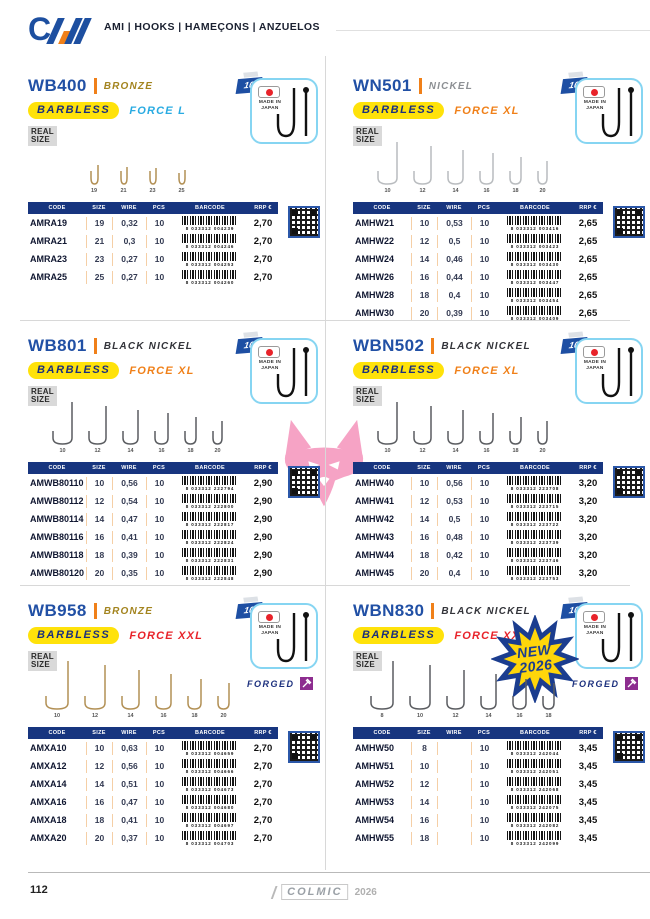 The image size is (650, 919). Describe the element at coordinates (375, 519) in the screenshot. I see `row-code: AMHW42` at that location.